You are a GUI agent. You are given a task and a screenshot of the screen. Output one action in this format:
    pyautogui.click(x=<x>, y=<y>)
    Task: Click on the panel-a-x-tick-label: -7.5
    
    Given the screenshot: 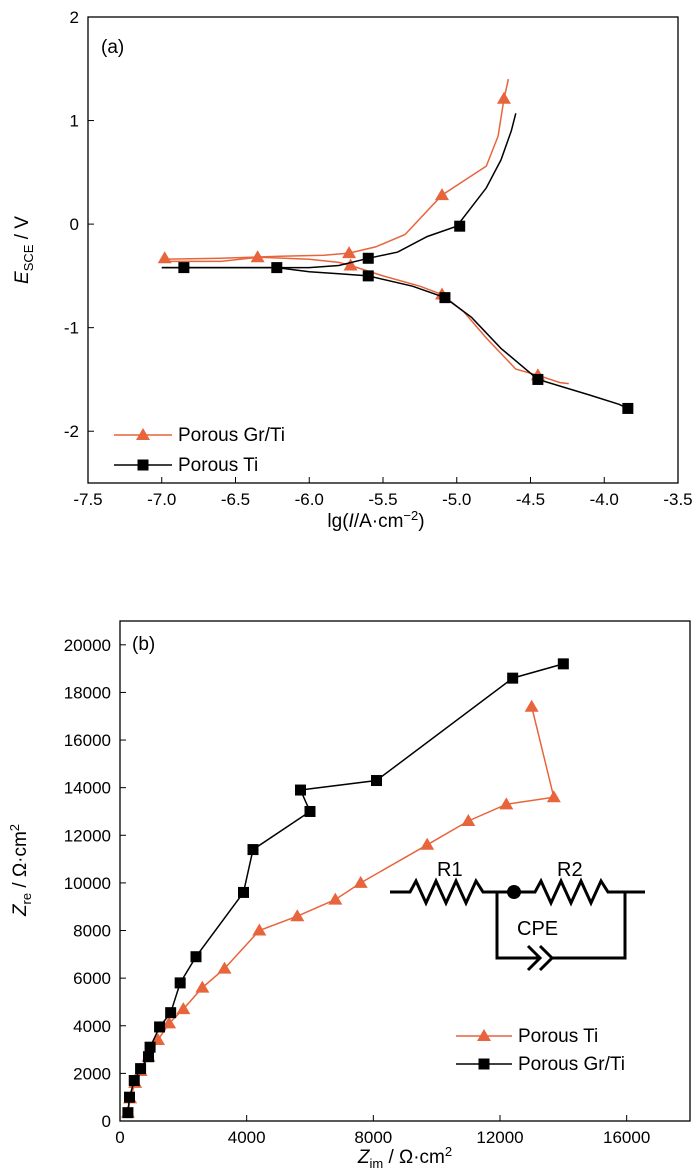 What is the action you would take?
    pyautogui.click(x=87, y=499)
    